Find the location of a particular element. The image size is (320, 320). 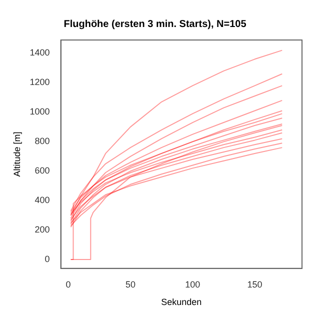

y-tick-label: 200 is located at coordinates (42, 229).